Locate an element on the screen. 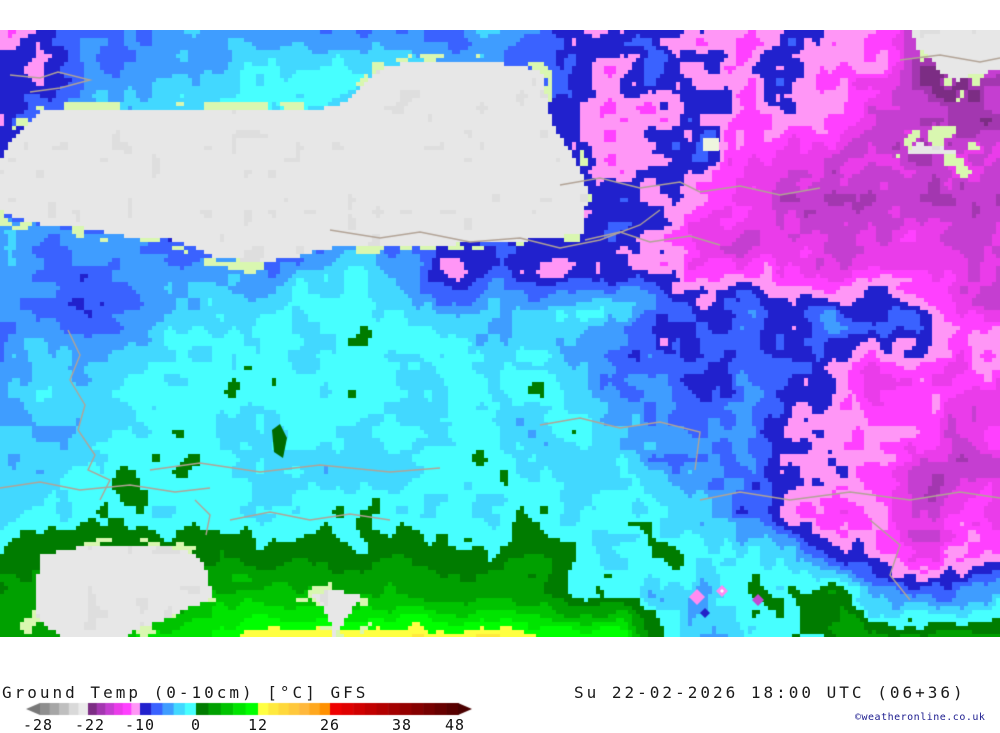 The height and width of the screenshot is (733, 1000). colorbar-tick-label: -22 is located at coordinates (90, 724).